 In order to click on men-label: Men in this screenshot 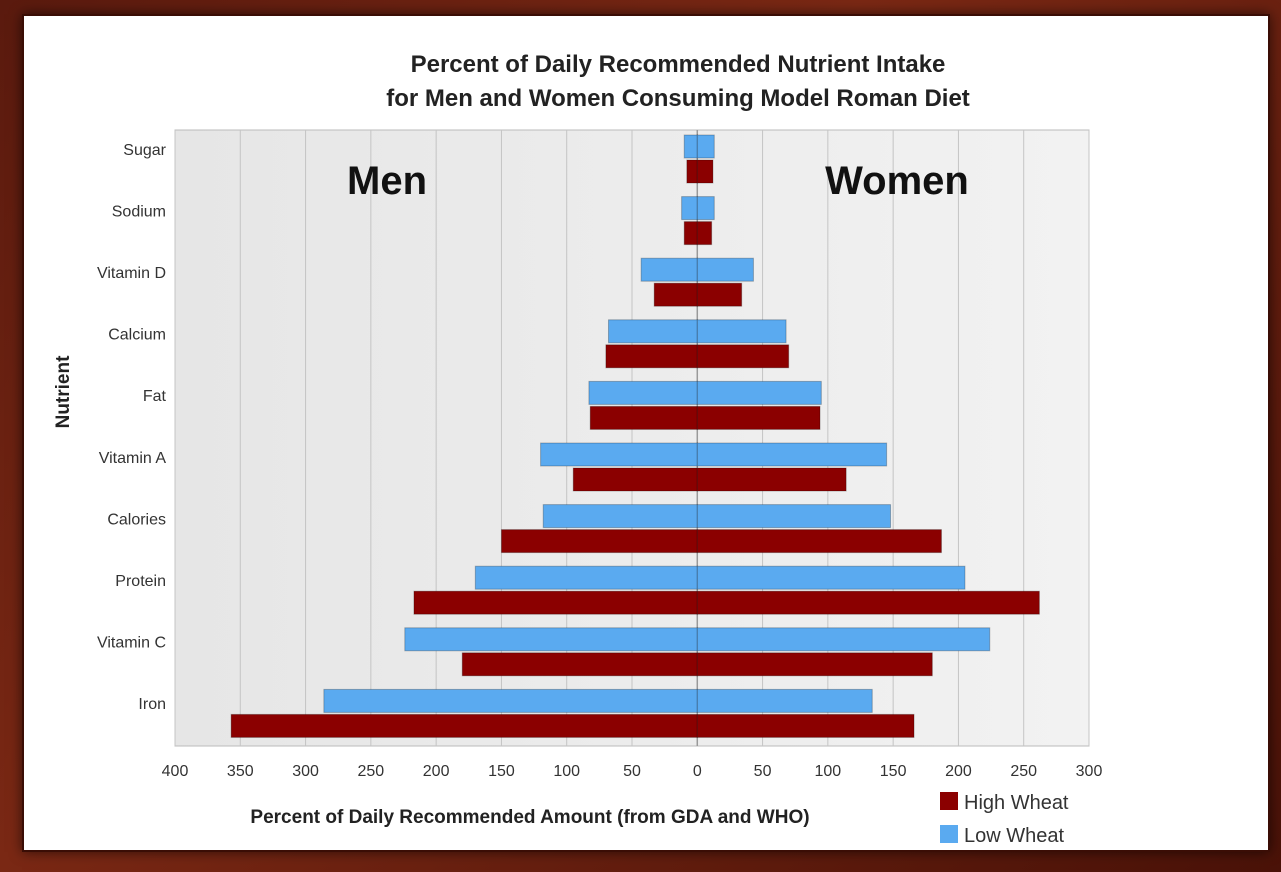, I will do `click(387, 181)`.